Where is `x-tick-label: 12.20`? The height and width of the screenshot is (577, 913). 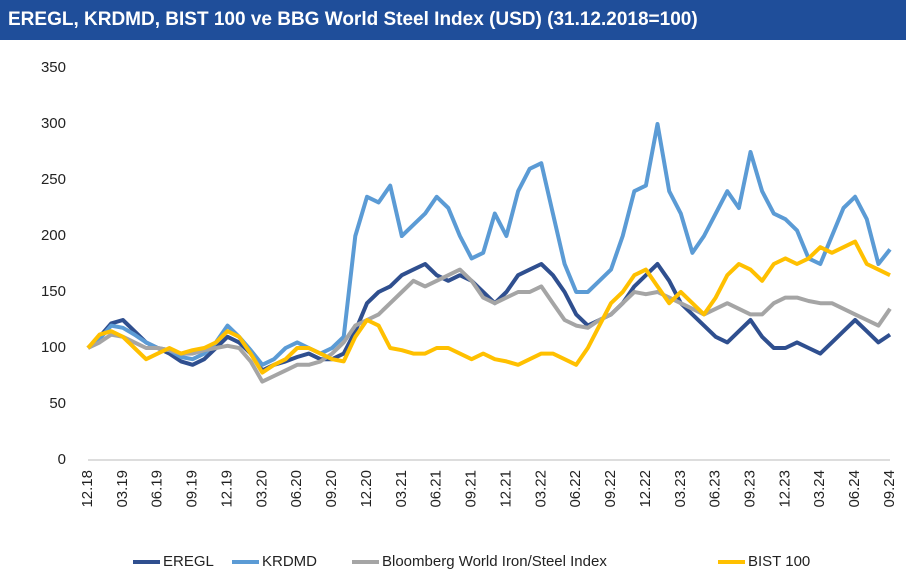
x-tick-label: 12.20 is located at coordinates (366, 489).